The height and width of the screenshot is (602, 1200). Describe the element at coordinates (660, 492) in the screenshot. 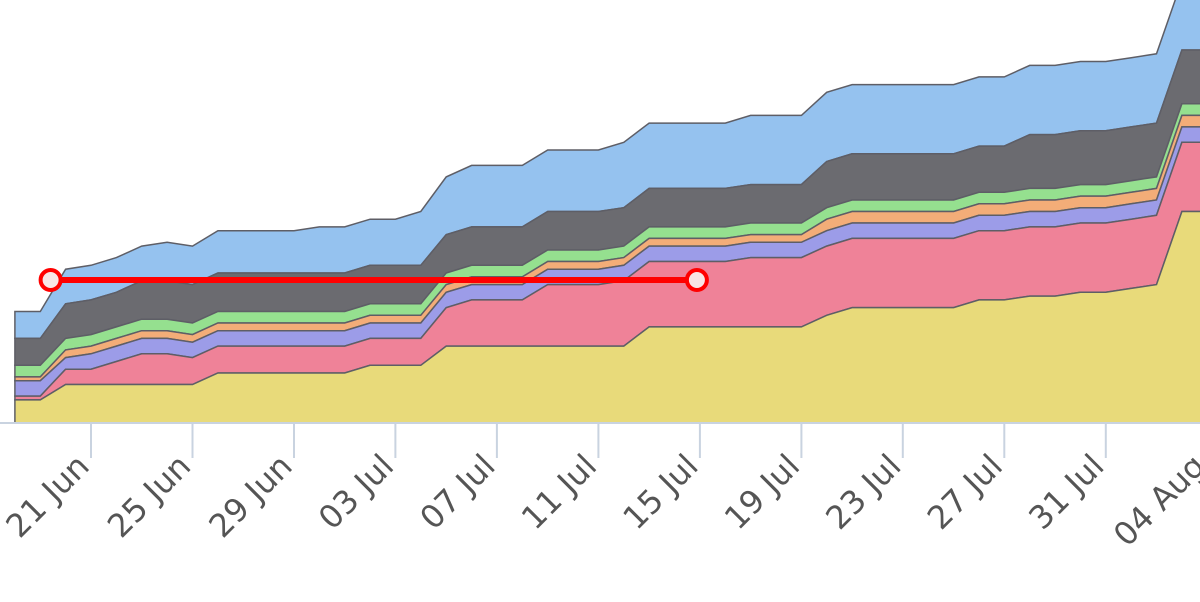

I see `x-tick-label: 15 Jul` at that location.